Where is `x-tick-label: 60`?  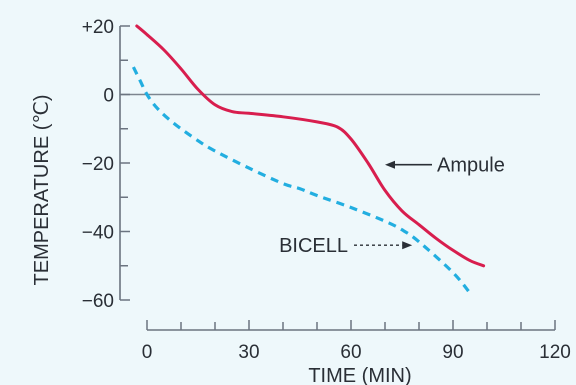
x-tick-label: 60 is located at coordinates (350, 352).